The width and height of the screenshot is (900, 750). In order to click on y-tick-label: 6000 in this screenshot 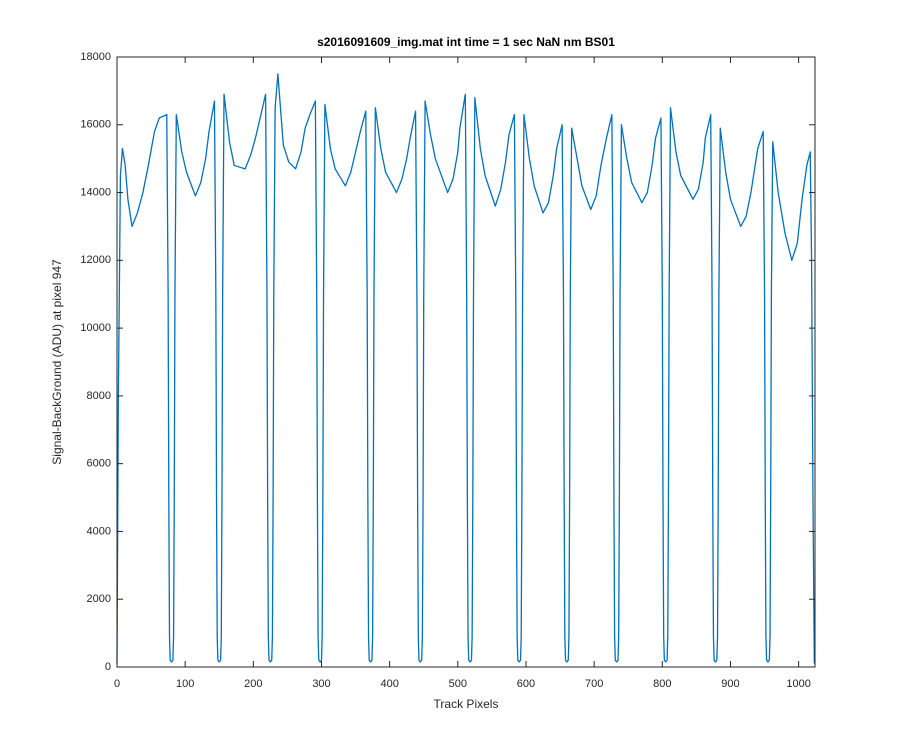, I will do `click(99, 464)`.